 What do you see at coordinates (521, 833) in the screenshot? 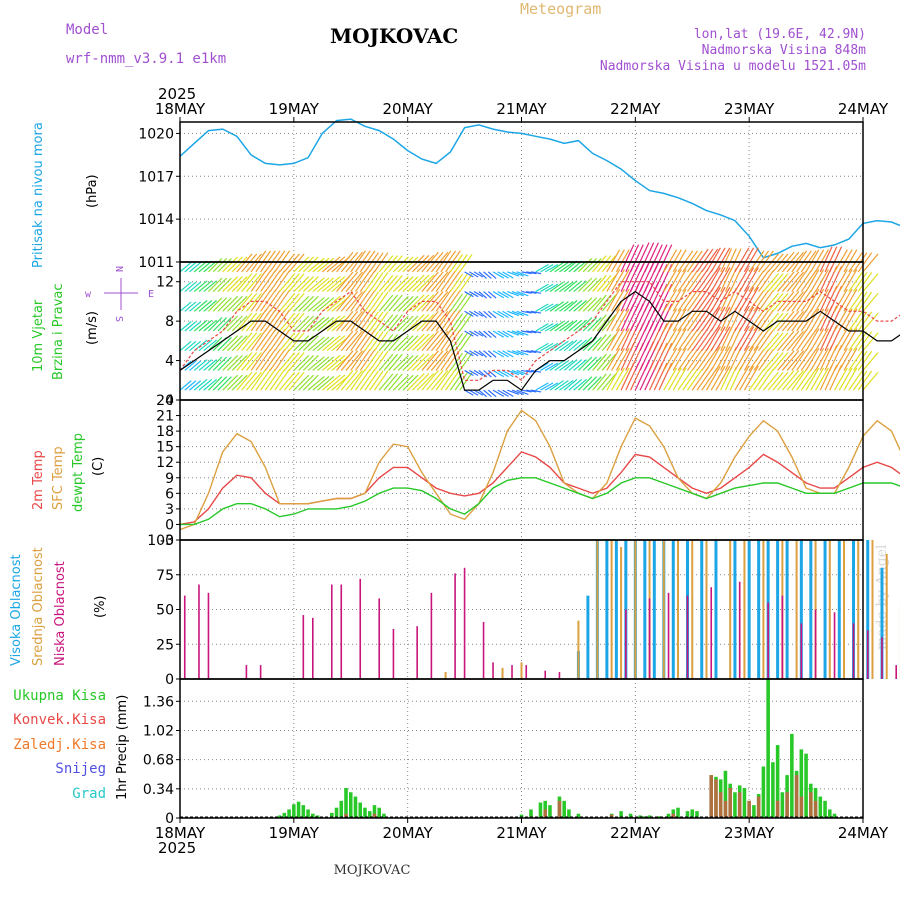
I see `x-tick-label-bottom: 21MAY` at bounding box center [521, 833].